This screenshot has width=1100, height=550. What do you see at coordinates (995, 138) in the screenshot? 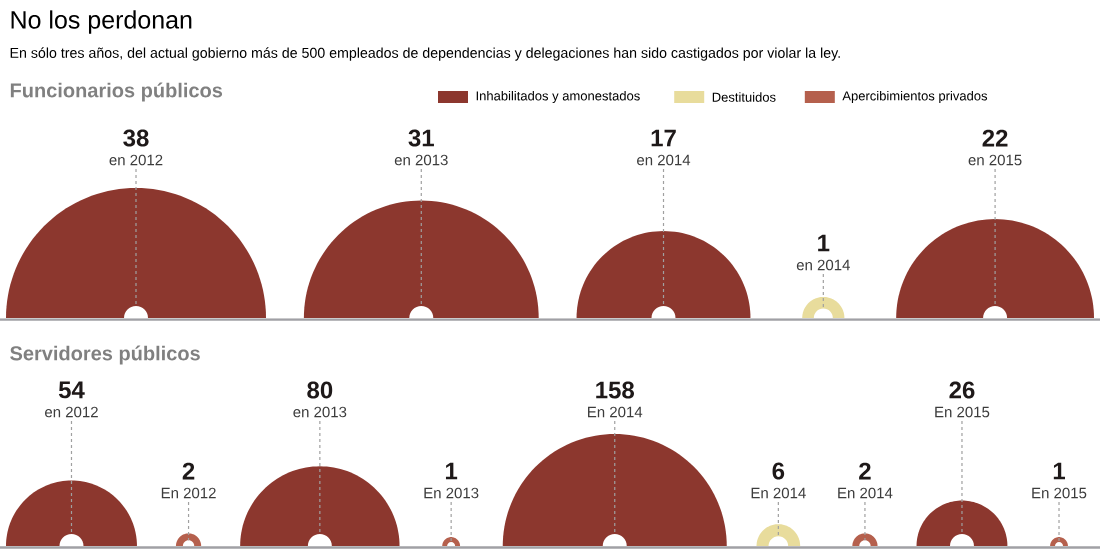
I see `data-label: 22` at bounding box center [995, 138].